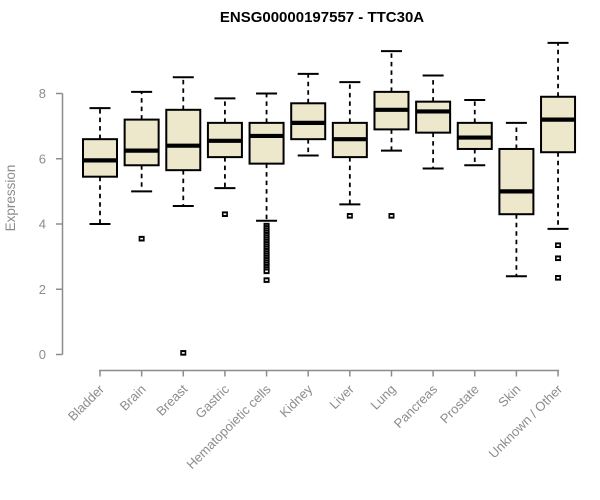 The height and width of the screenshot is (500, 600). Describe the element at coordinates (42, 354) in the screenshot. I see `y-tick-label: 0` at that location.